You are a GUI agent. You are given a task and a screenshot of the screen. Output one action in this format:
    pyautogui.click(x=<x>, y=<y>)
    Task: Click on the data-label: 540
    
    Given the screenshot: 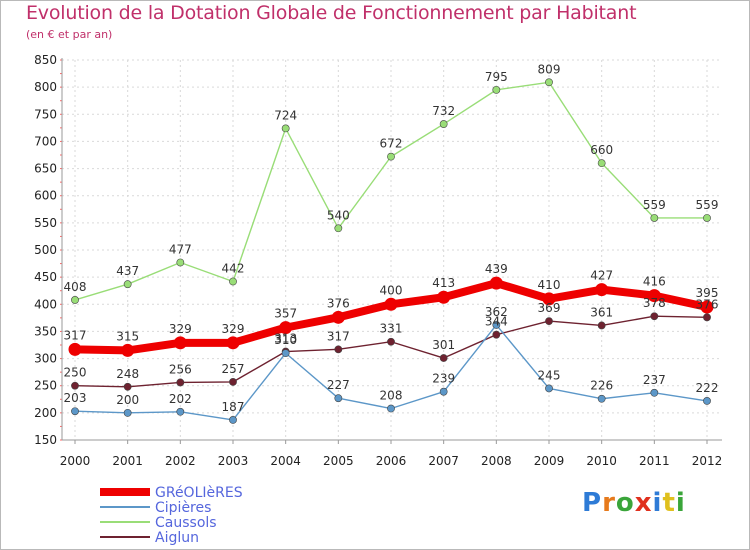 What is the action you would take?
    pyautogui.click(x=338, y=215)
    